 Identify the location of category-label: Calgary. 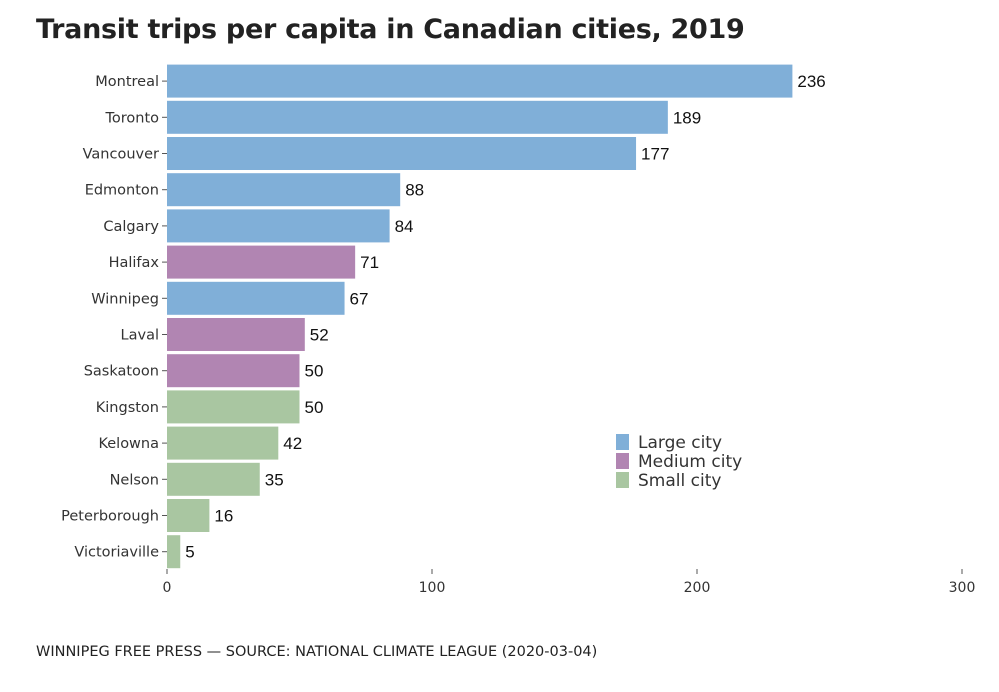
(131, 227).